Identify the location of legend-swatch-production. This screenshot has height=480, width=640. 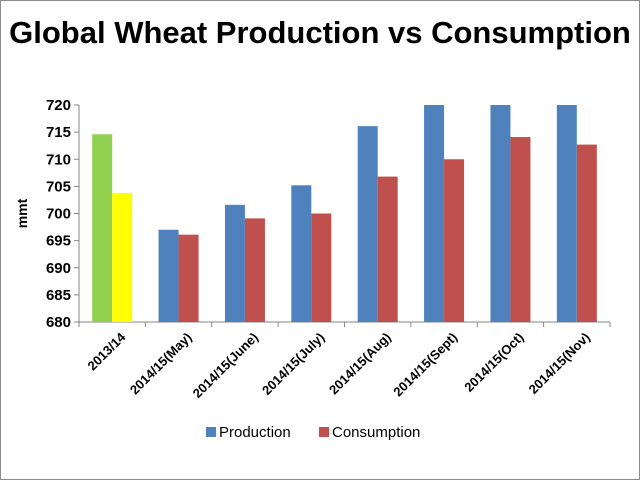
(211, 432).